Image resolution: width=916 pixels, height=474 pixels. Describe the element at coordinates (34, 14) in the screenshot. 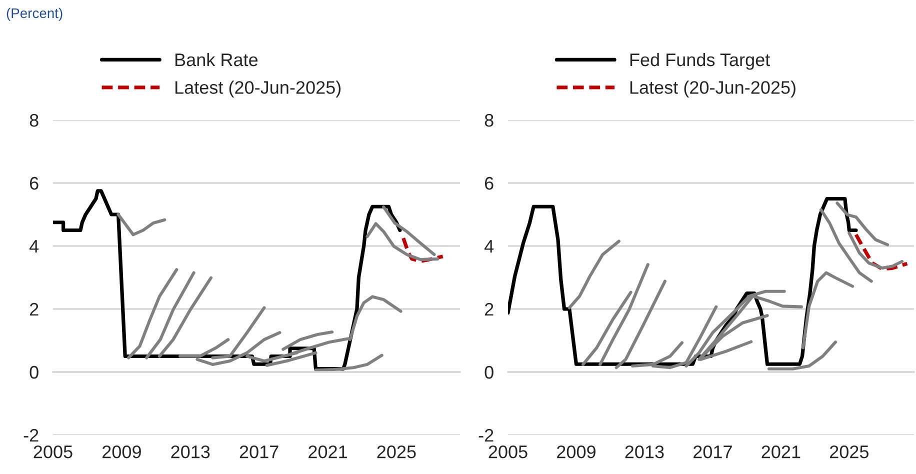

I see `text: (Percent)` at that location.